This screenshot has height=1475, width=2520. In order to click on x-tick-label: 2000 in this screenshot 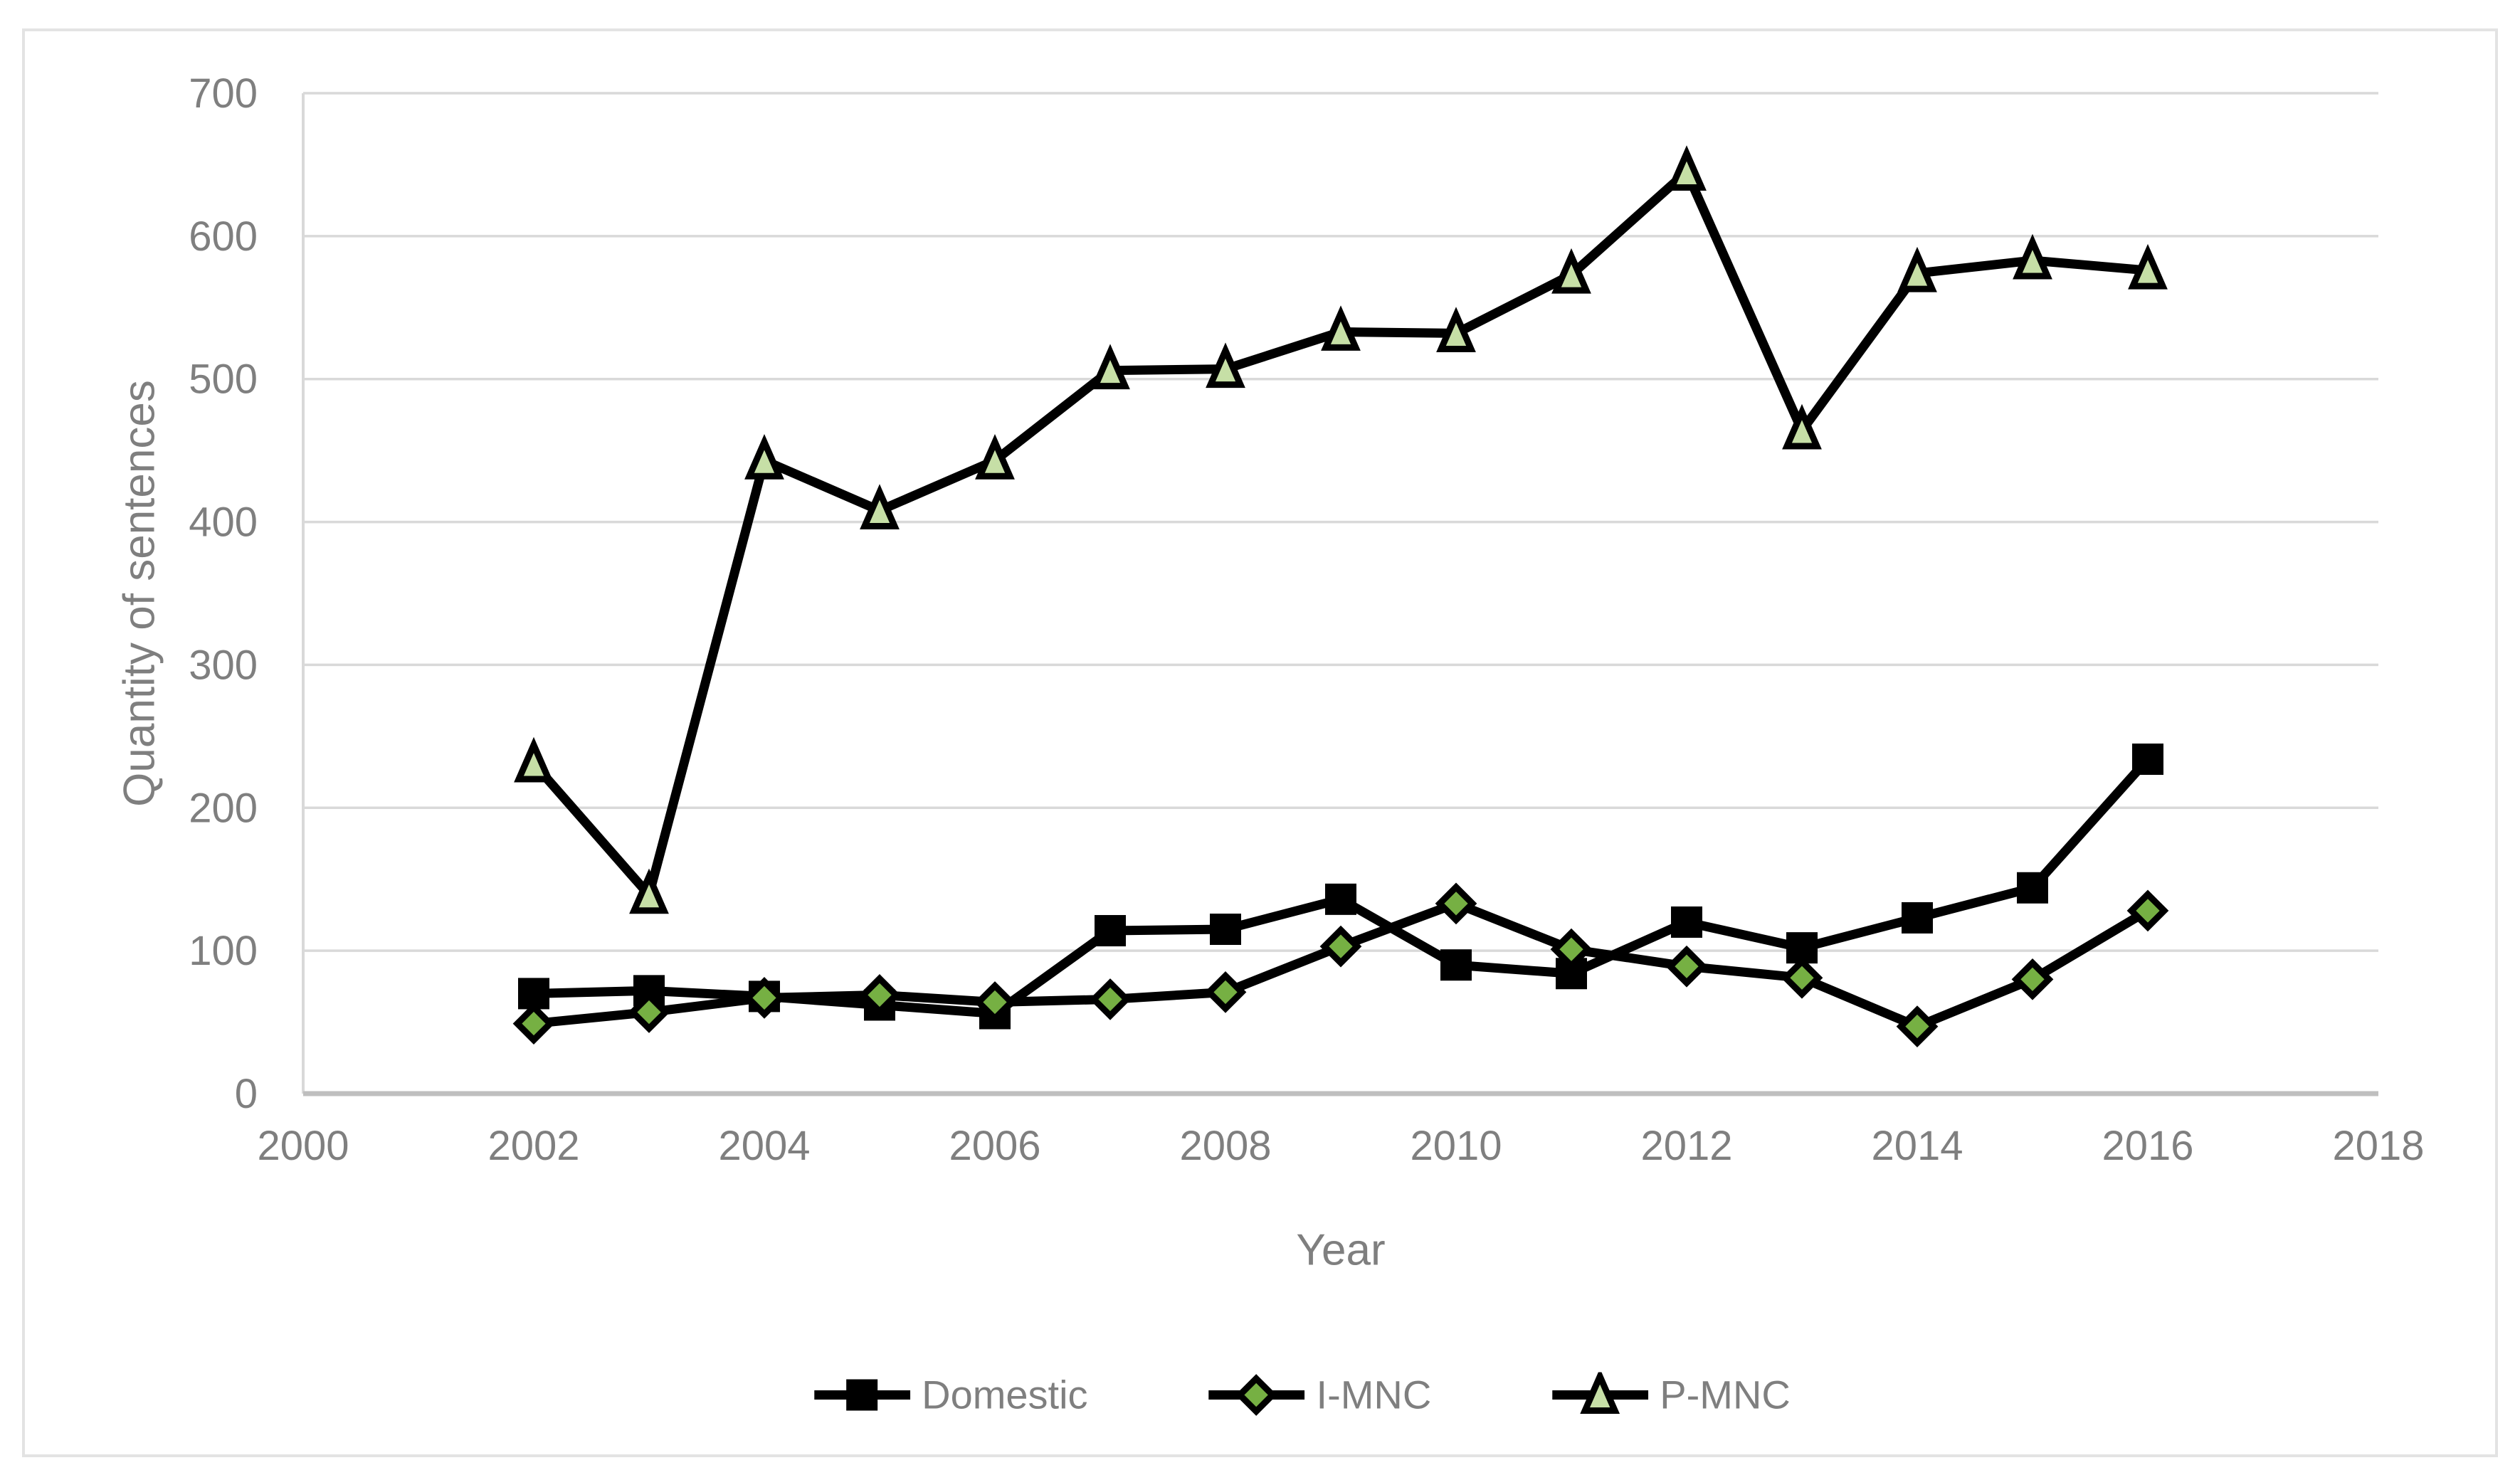, I will do `click(303, 1146)`.